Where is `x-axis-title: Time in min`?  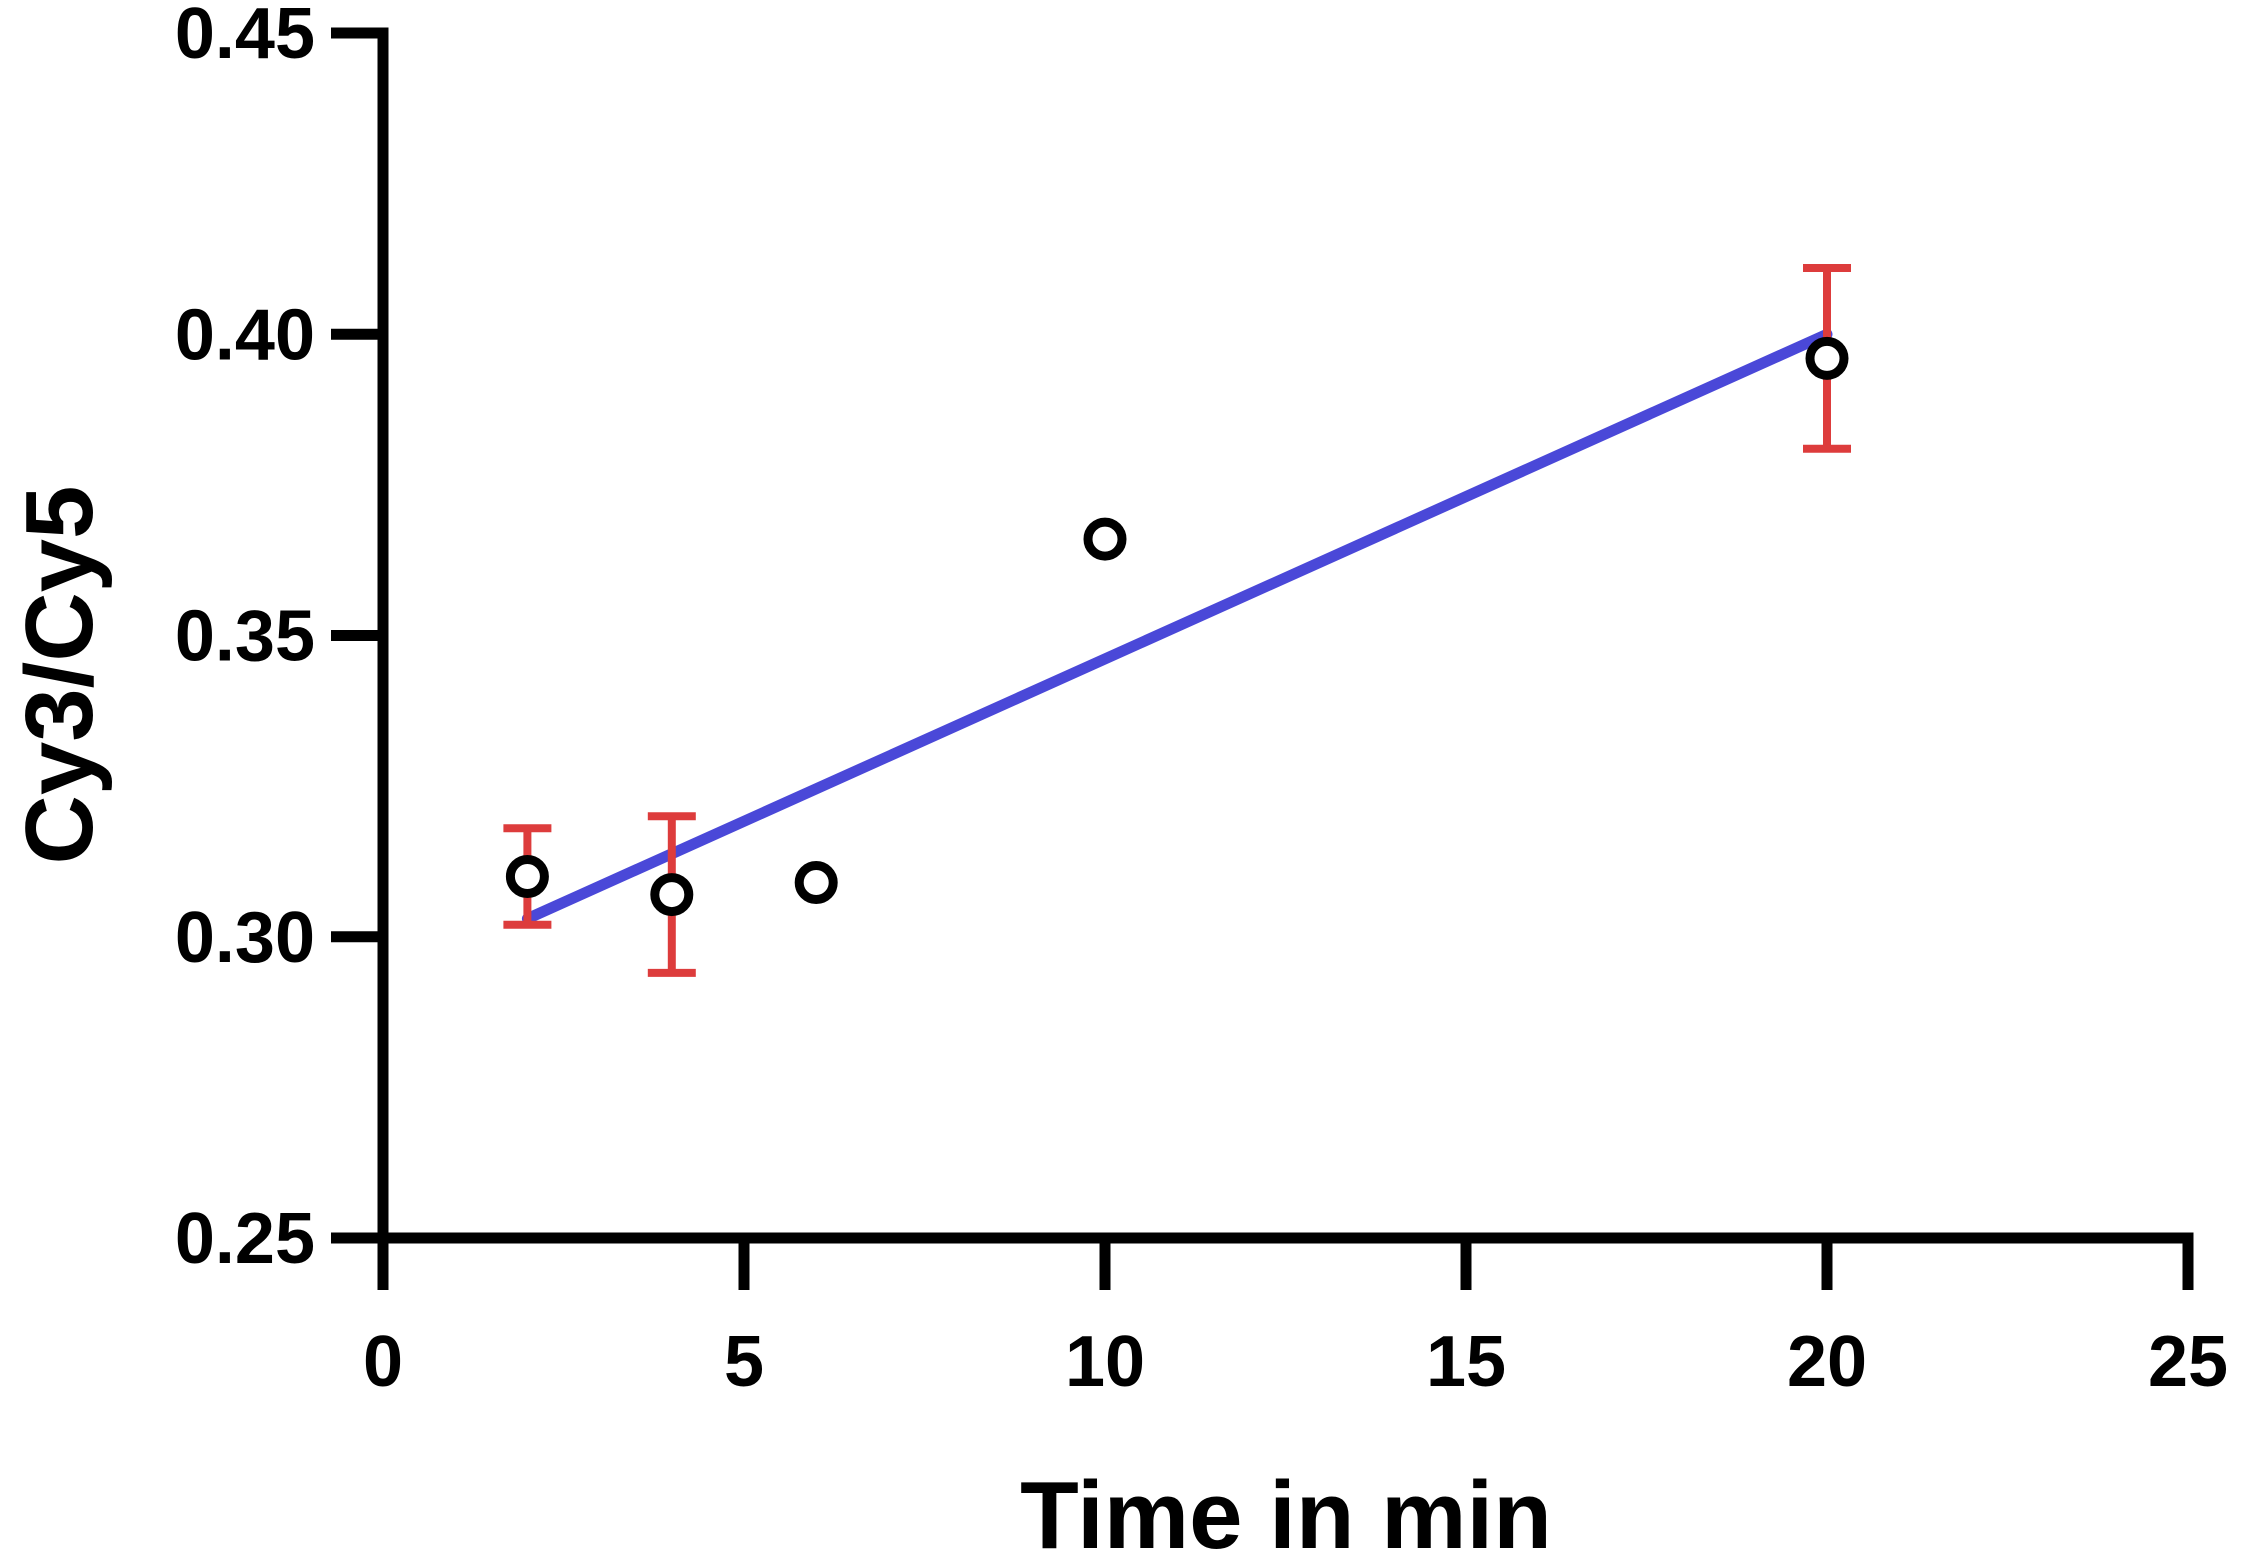 x-axis-title: Time in min is located at coordinates (1286, 1513).